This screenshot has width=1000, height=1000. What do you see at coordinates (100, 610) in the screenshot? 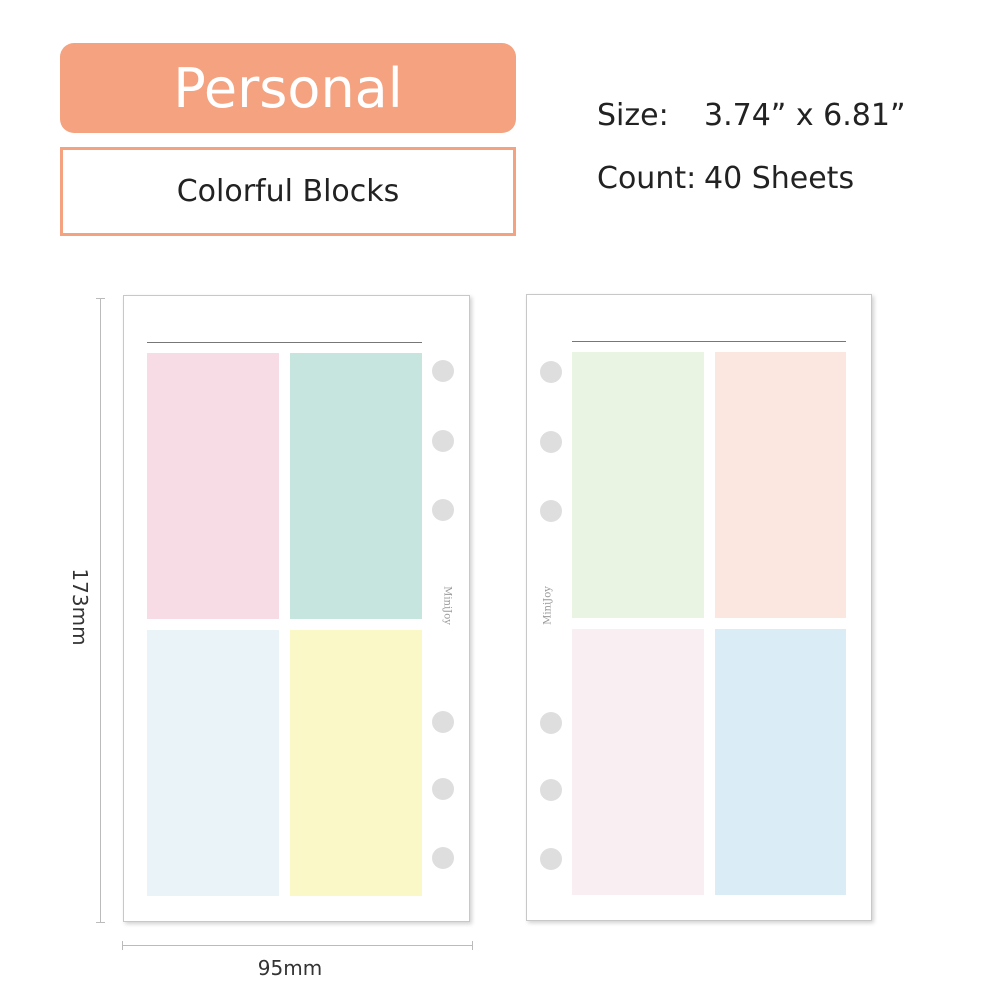
I see `height-dimension-line` at bounding box center [100, 610].